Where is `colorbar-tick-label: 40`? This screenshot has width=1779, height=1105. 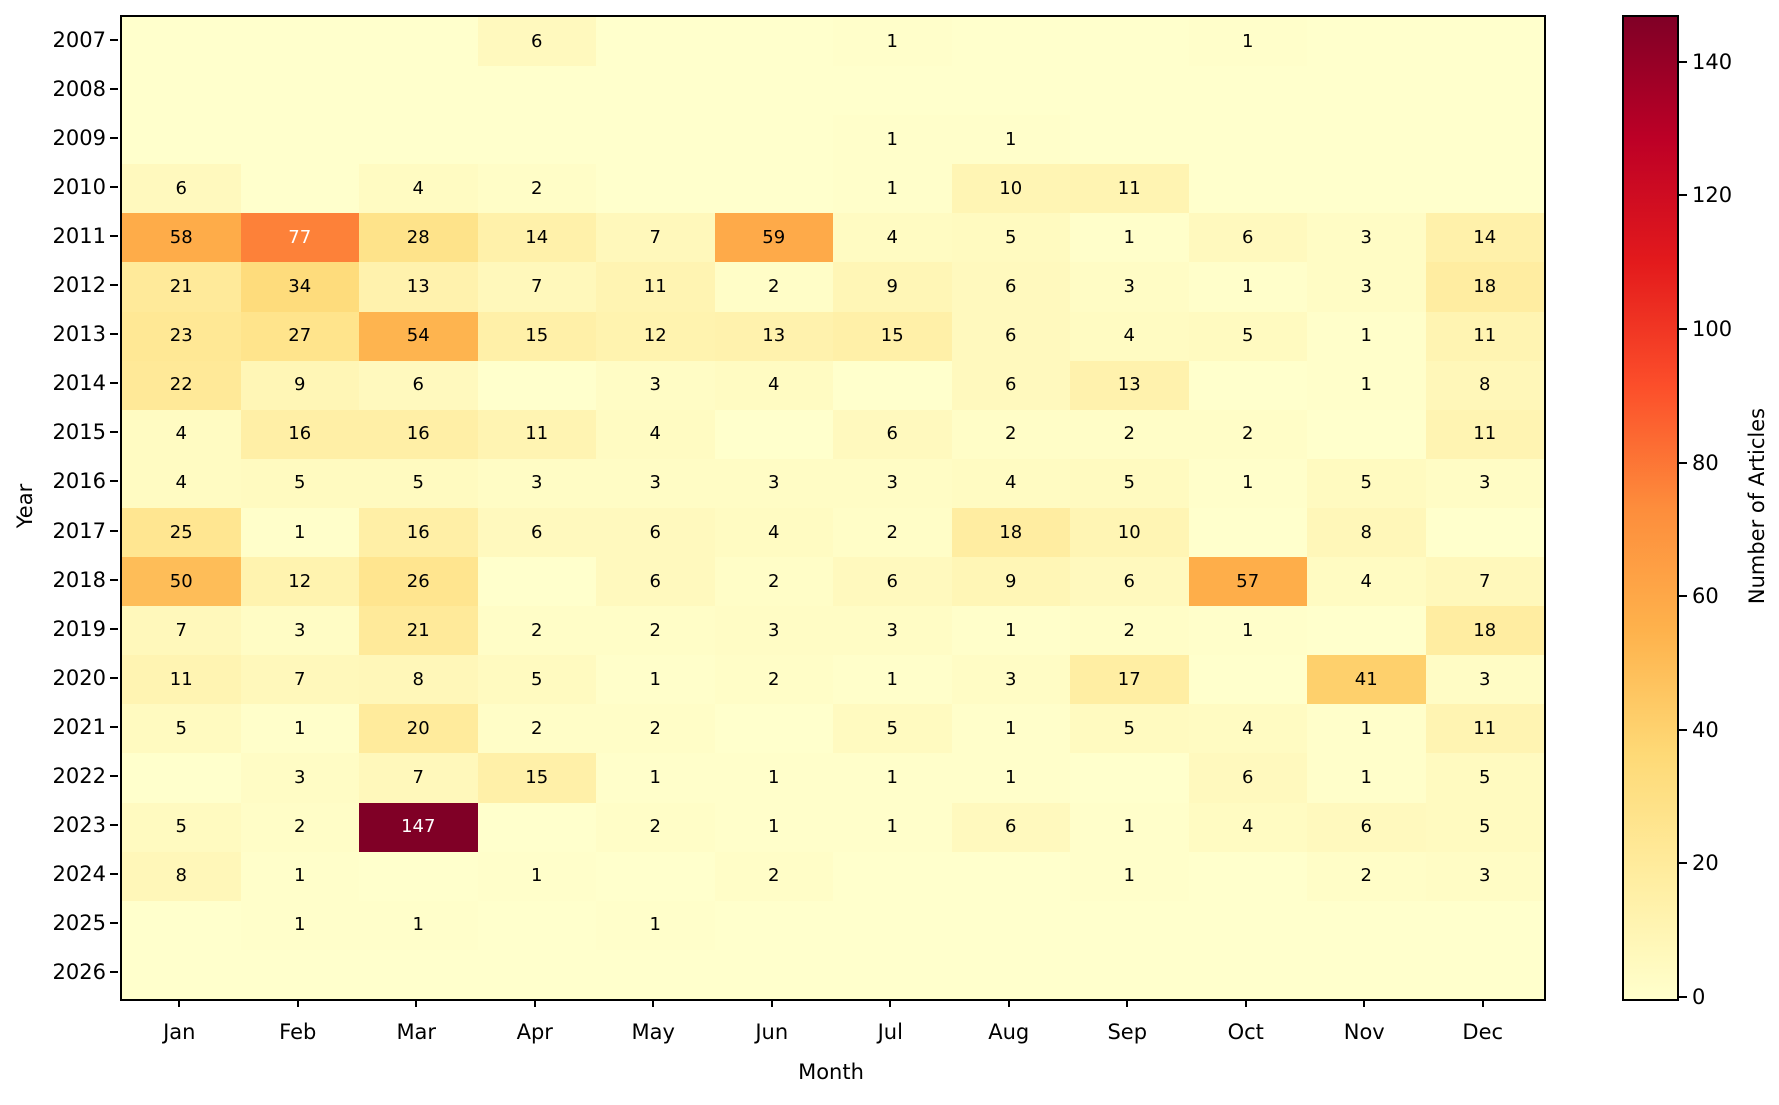
colorbar-tick-label: 40 is located at coordinates (1705, 729).